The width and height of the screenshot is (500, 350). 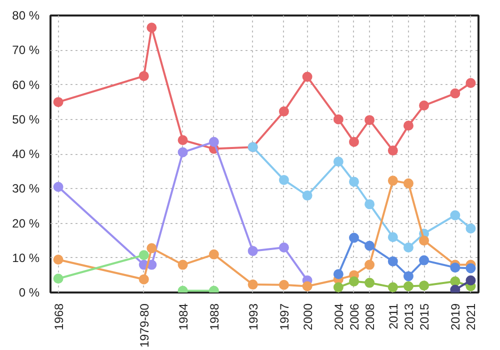 What do you see at coordinates (26, 189) in the screenshot?
I see `y-tick-label: 30 %` at bounding box center [26, 189].